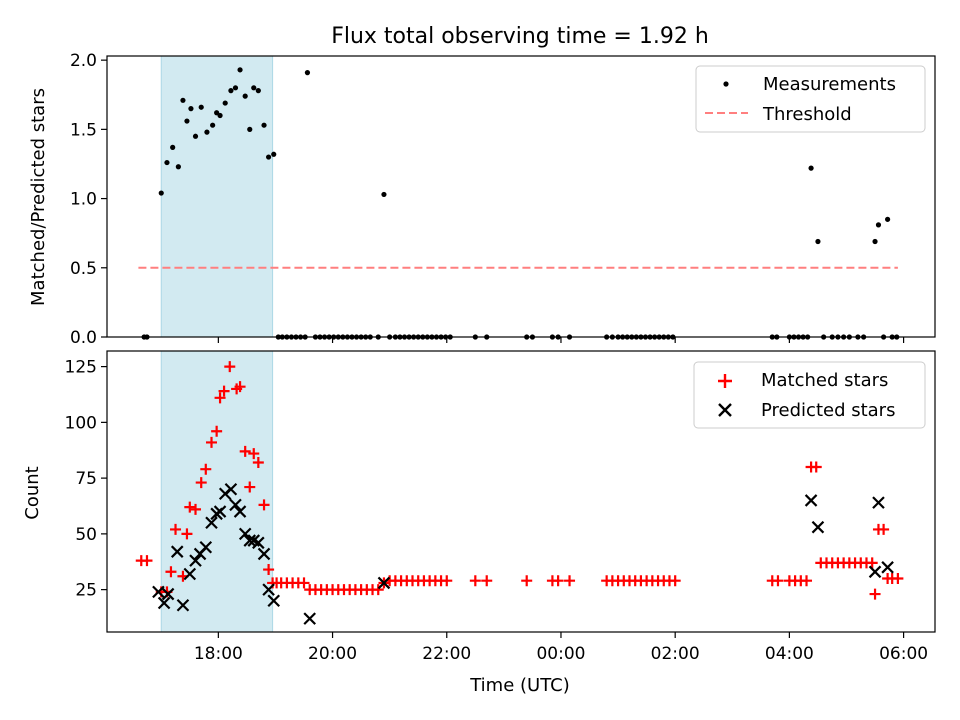  What do you see at coordinates (520, 36) in the screenshot?
I see `figure-title: Flux total observing time = 1.92 h` at bounding box center [520, 36].